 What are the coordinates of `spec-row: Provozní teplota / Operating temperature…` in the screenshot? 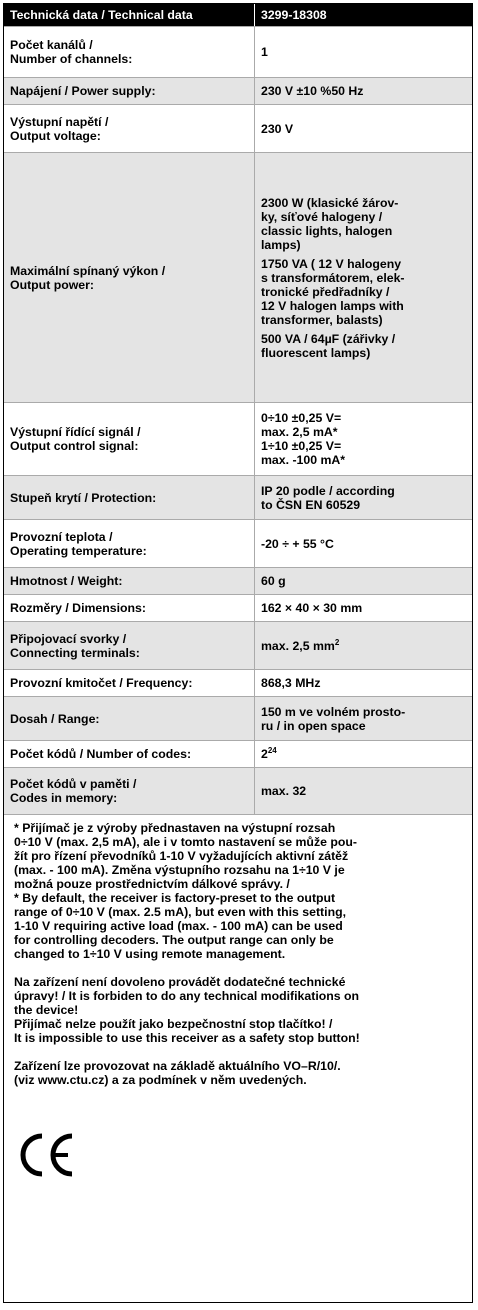 It's located at (238, 543).